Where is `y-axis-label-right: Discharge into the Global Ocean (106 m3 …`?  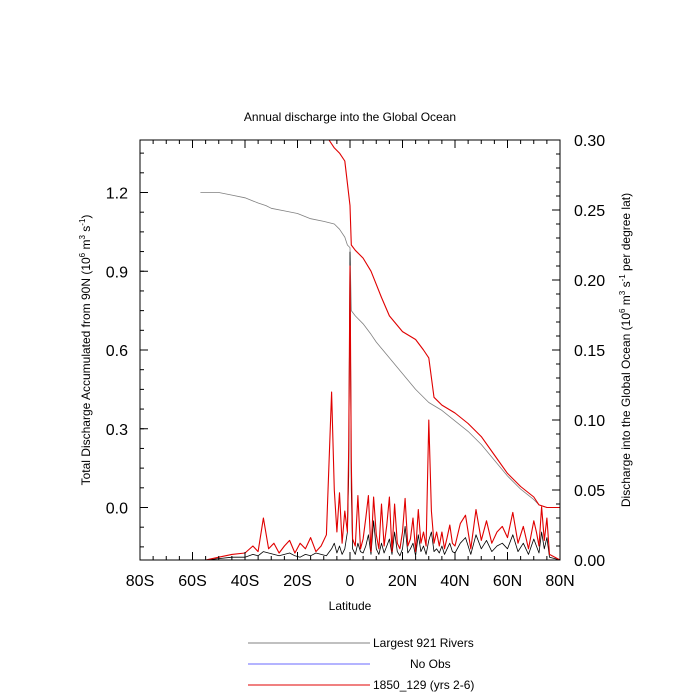
y-axis-label-right: Discharge into the Global Ocean (106 m3 … is located at coordinates (625, 350).